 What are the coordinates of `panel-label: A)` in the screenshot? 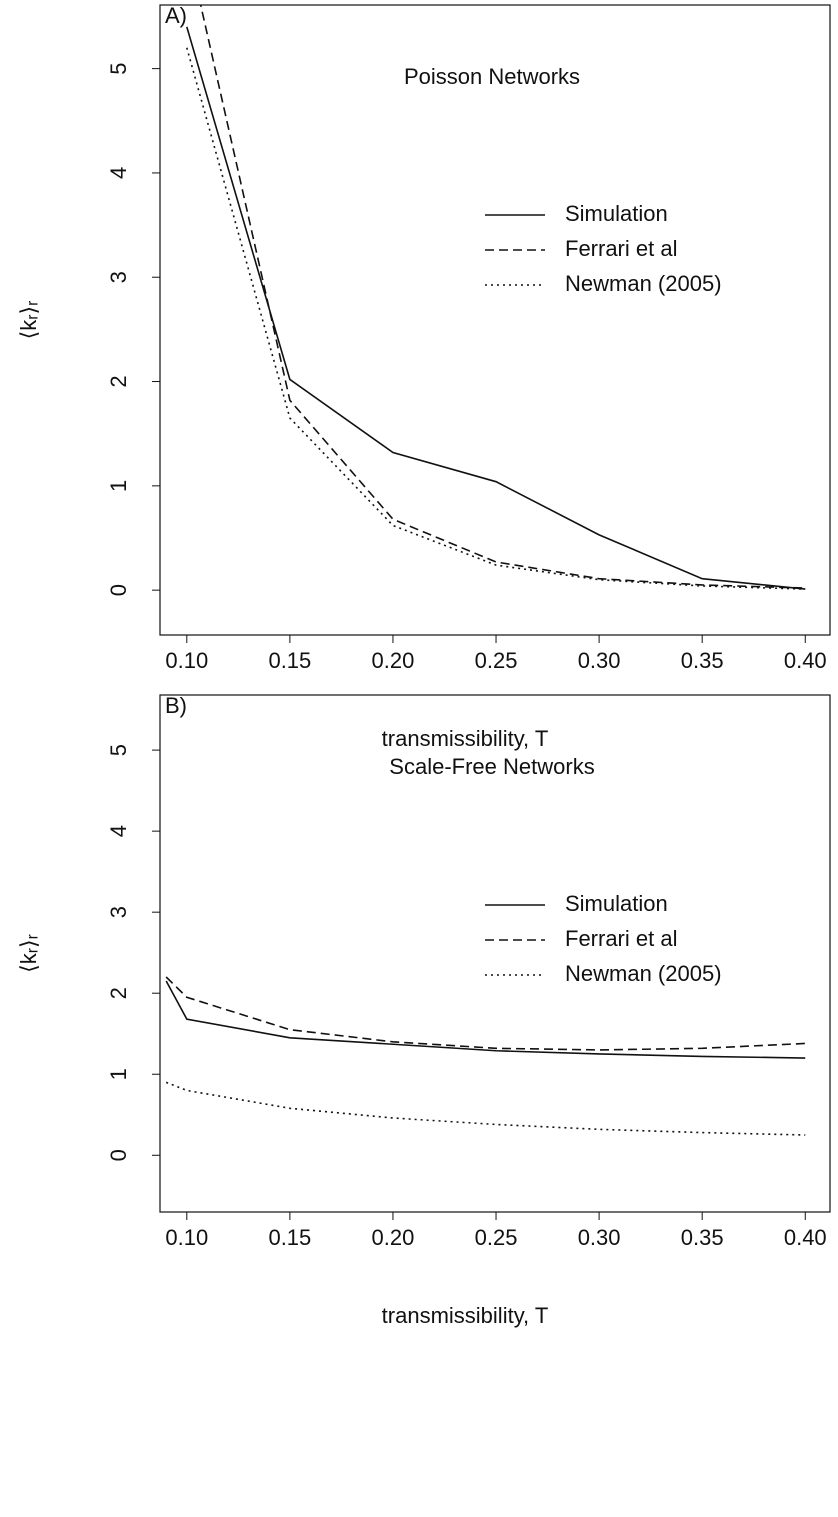 It's located at (176, 15).